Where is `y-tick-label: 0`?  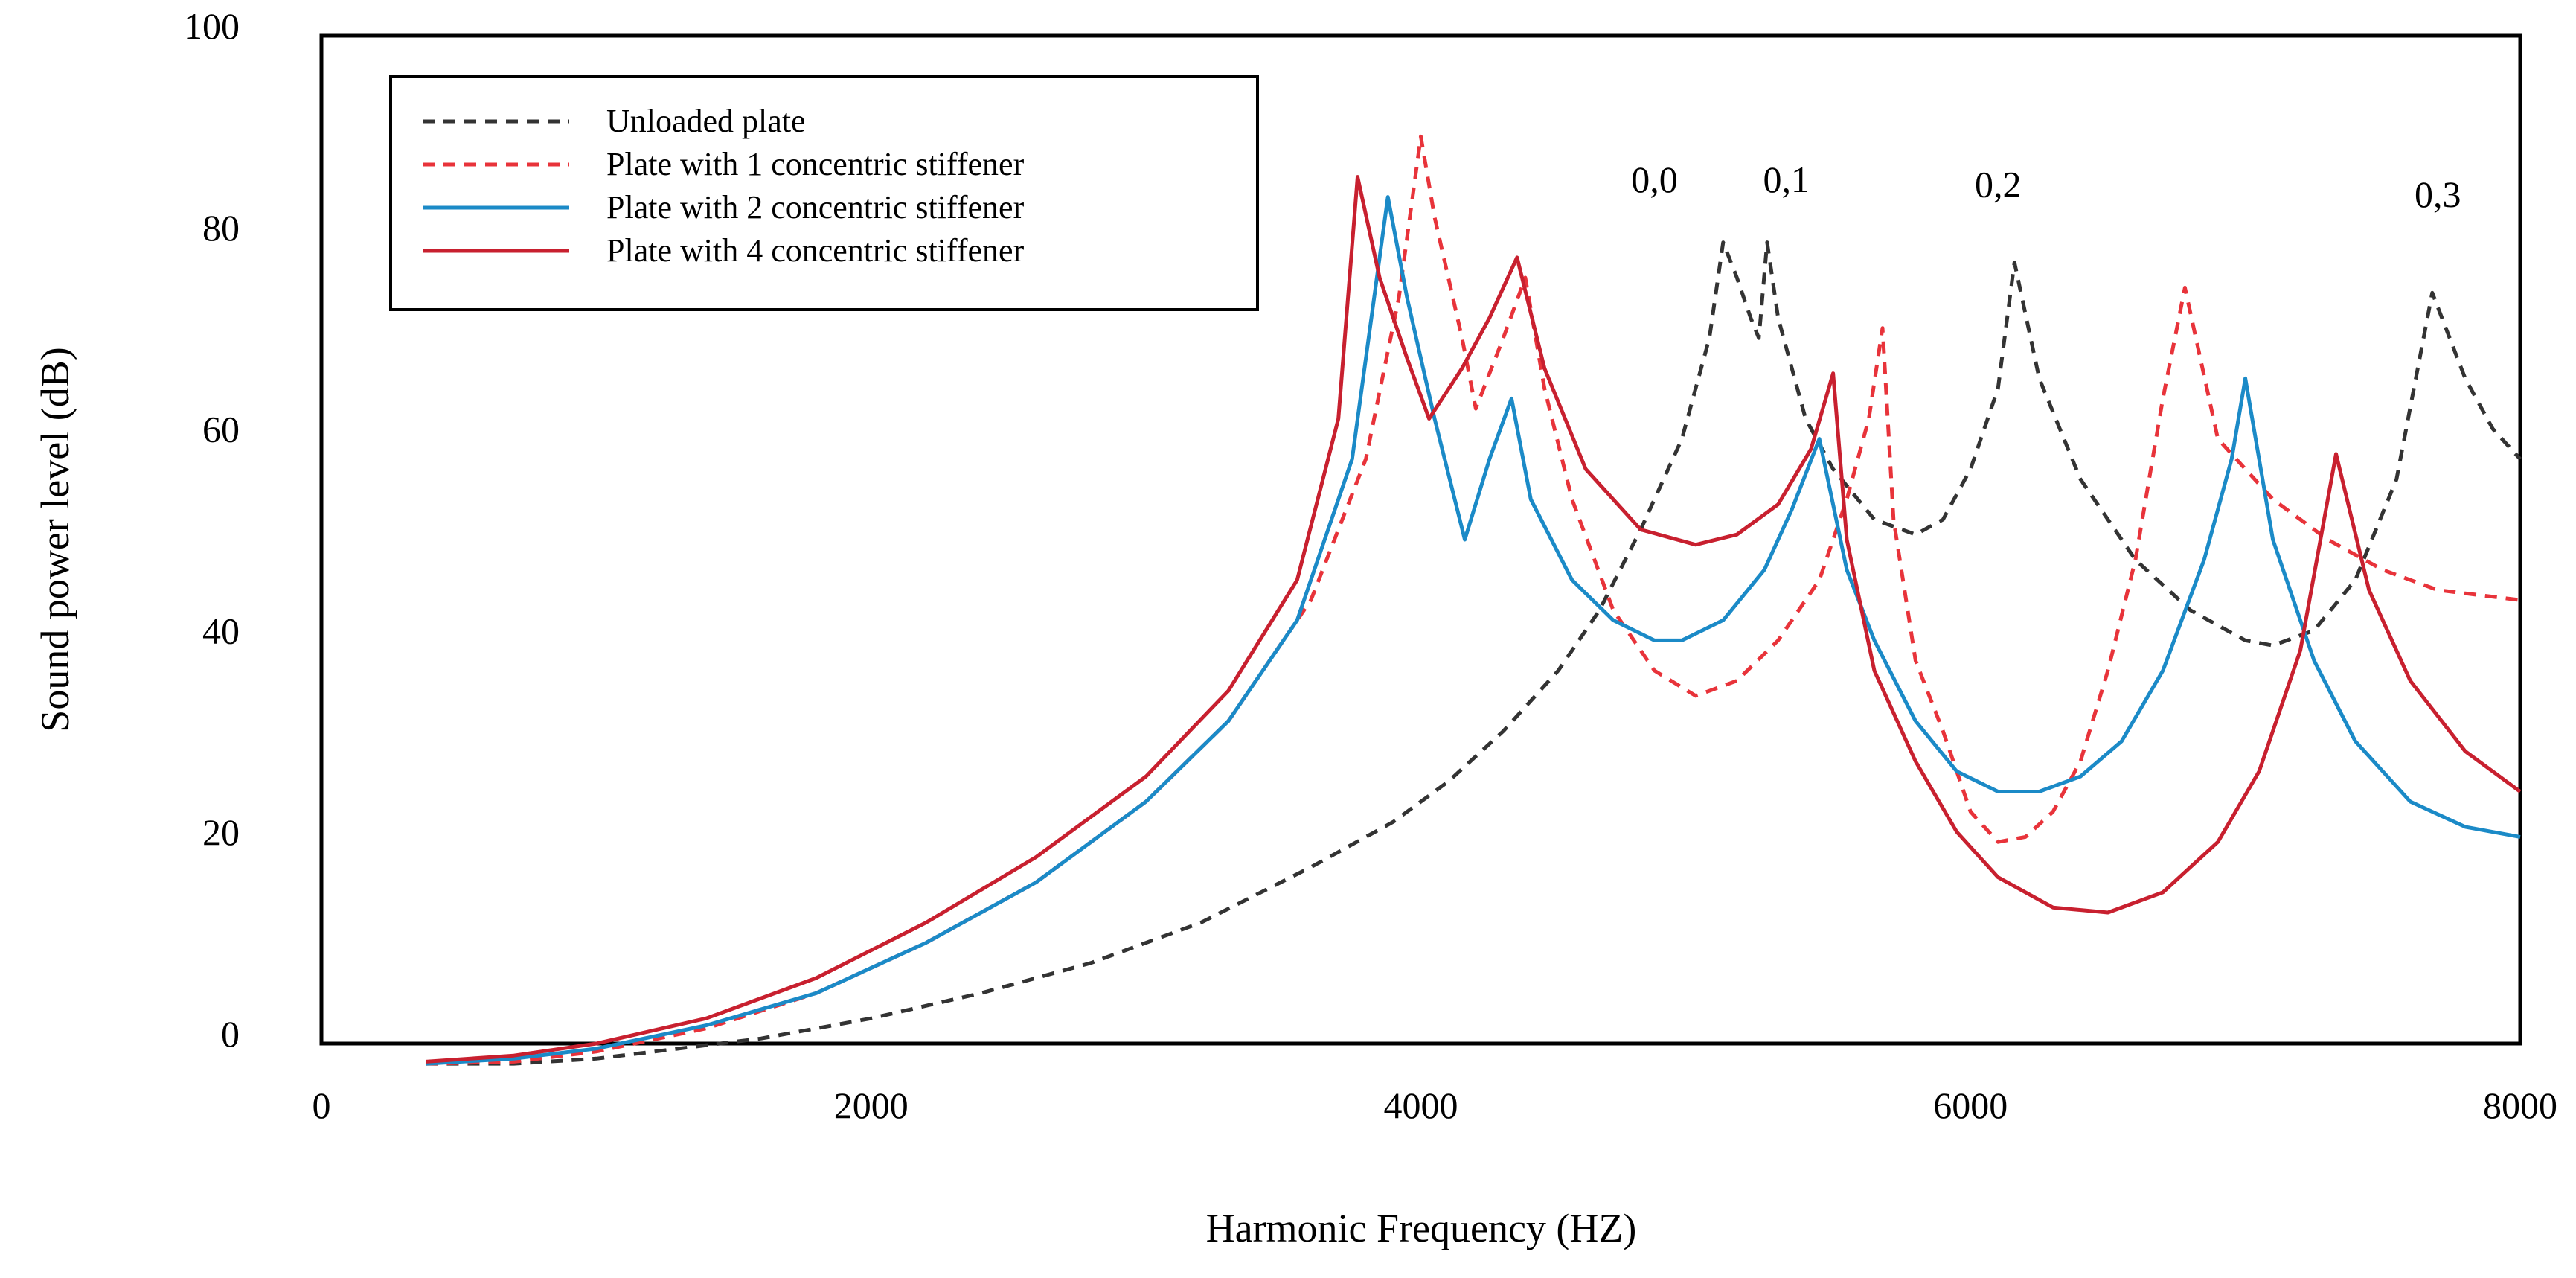 y-tick-label: 0 is located at coordinates (231, 1034).